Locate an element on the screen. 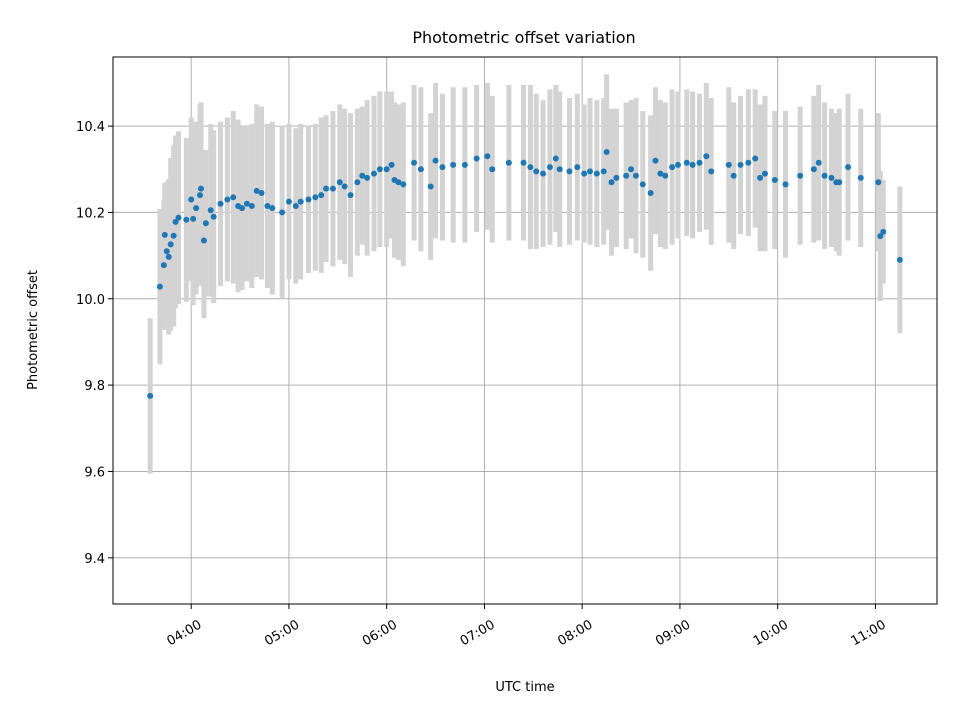  x-axis-label: UTC time is located at coordinates (524, 687).